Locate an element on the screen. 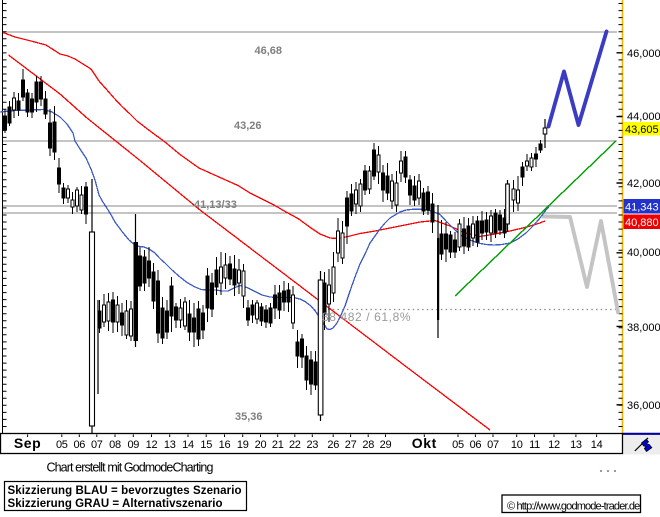 The width and height of the screenshot is (660, 517). svg-text: 20 is located at coordinates (261, 445).